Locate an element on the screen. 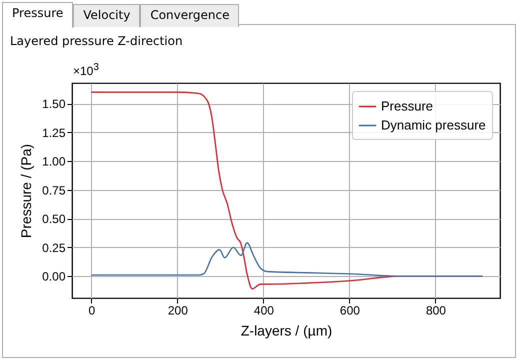  x-axis-title: Z-layers / (µm) is located at coordinates (286, 330).